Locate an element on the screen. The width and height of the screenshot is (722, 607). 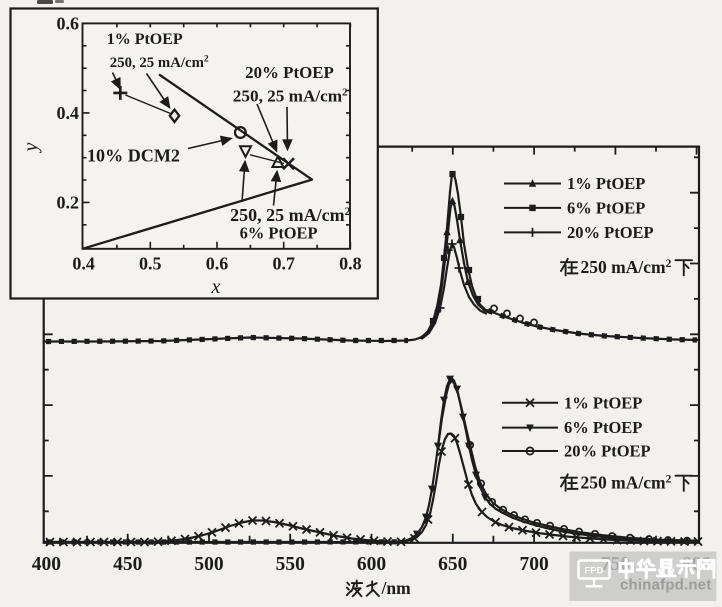
svg-text: 450 is located at coordinates (127, 564).